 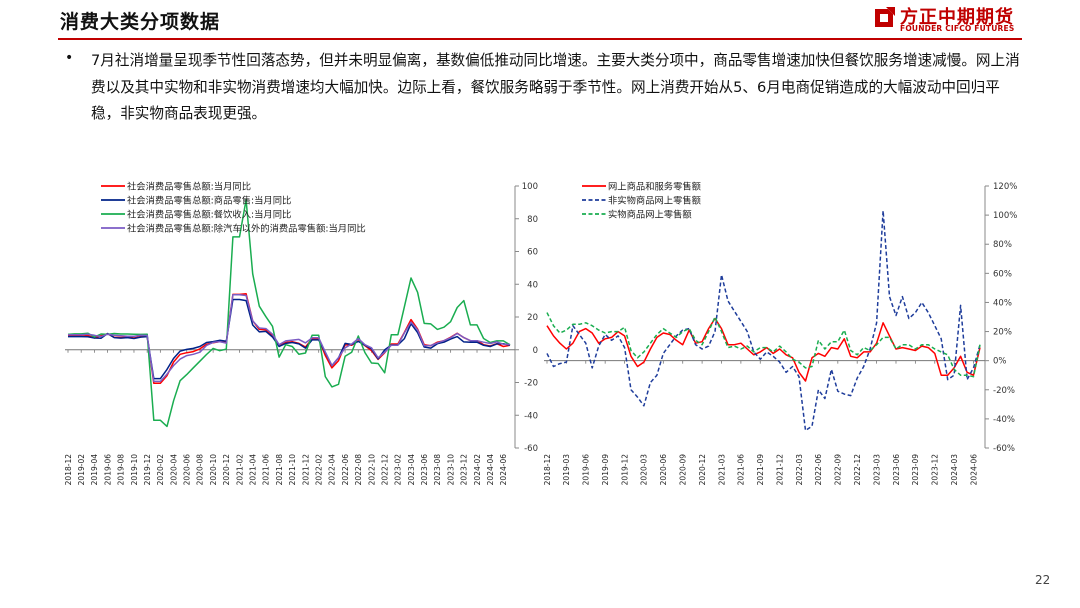 I want to click on legend-label: 社会消费品零售总额:餐饮收入:当月同比, so click(x=209, y=215).